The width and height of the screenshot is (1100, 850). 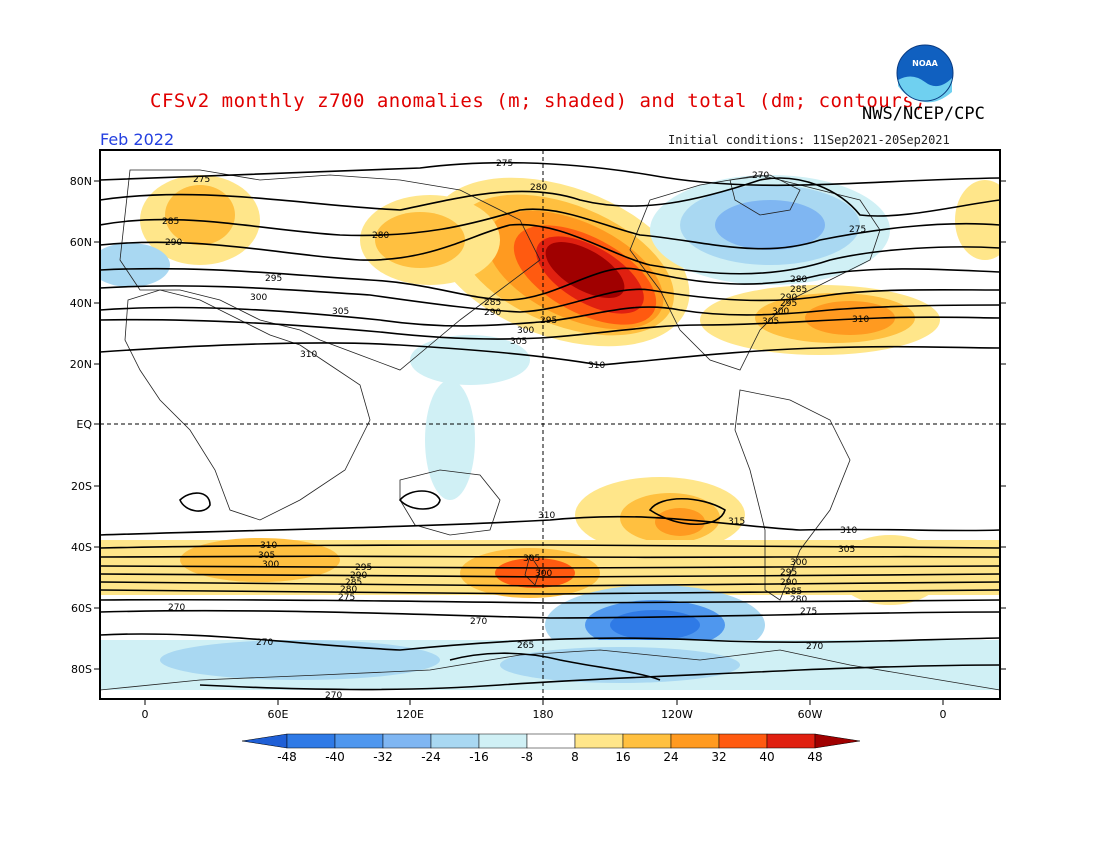 What do you see at coordinates (736, 522) in the screenshot?
I see `contour-label: 315` at bounding box center [736, 522].